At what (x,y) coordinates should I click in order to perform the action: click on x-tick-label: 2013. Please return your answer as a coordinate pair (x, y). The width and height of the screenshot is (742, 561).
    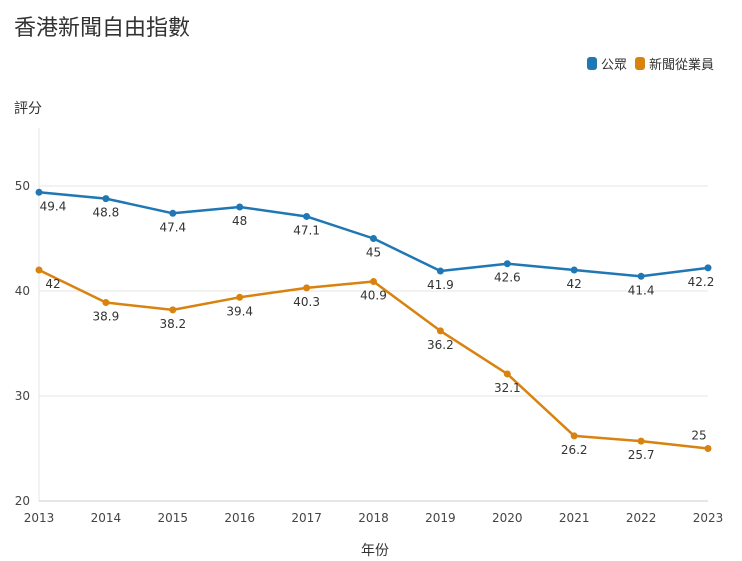
    Looking at the image, I should click on (39, 518).